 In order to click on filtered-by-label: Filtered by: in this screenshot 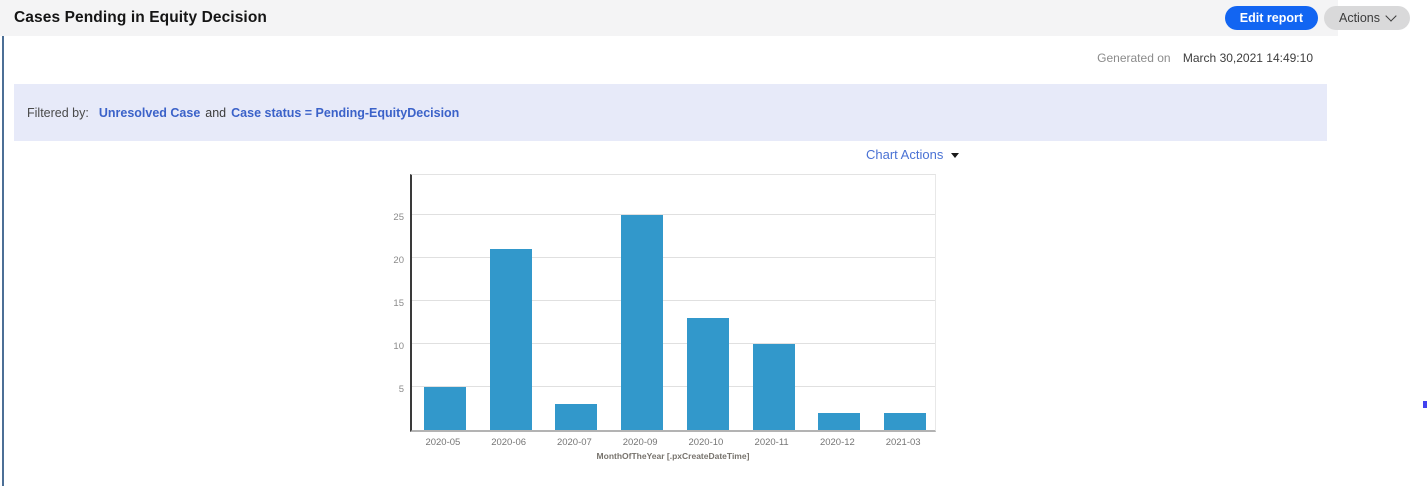, I will do `click(58, 112)`.